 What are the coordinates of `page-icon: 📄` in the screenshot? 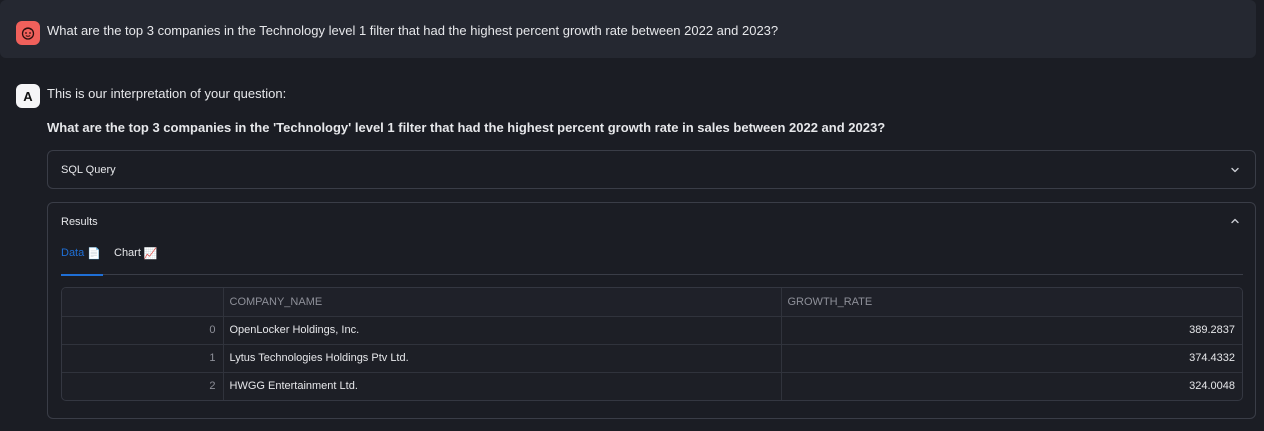 It's located at (94, 254).